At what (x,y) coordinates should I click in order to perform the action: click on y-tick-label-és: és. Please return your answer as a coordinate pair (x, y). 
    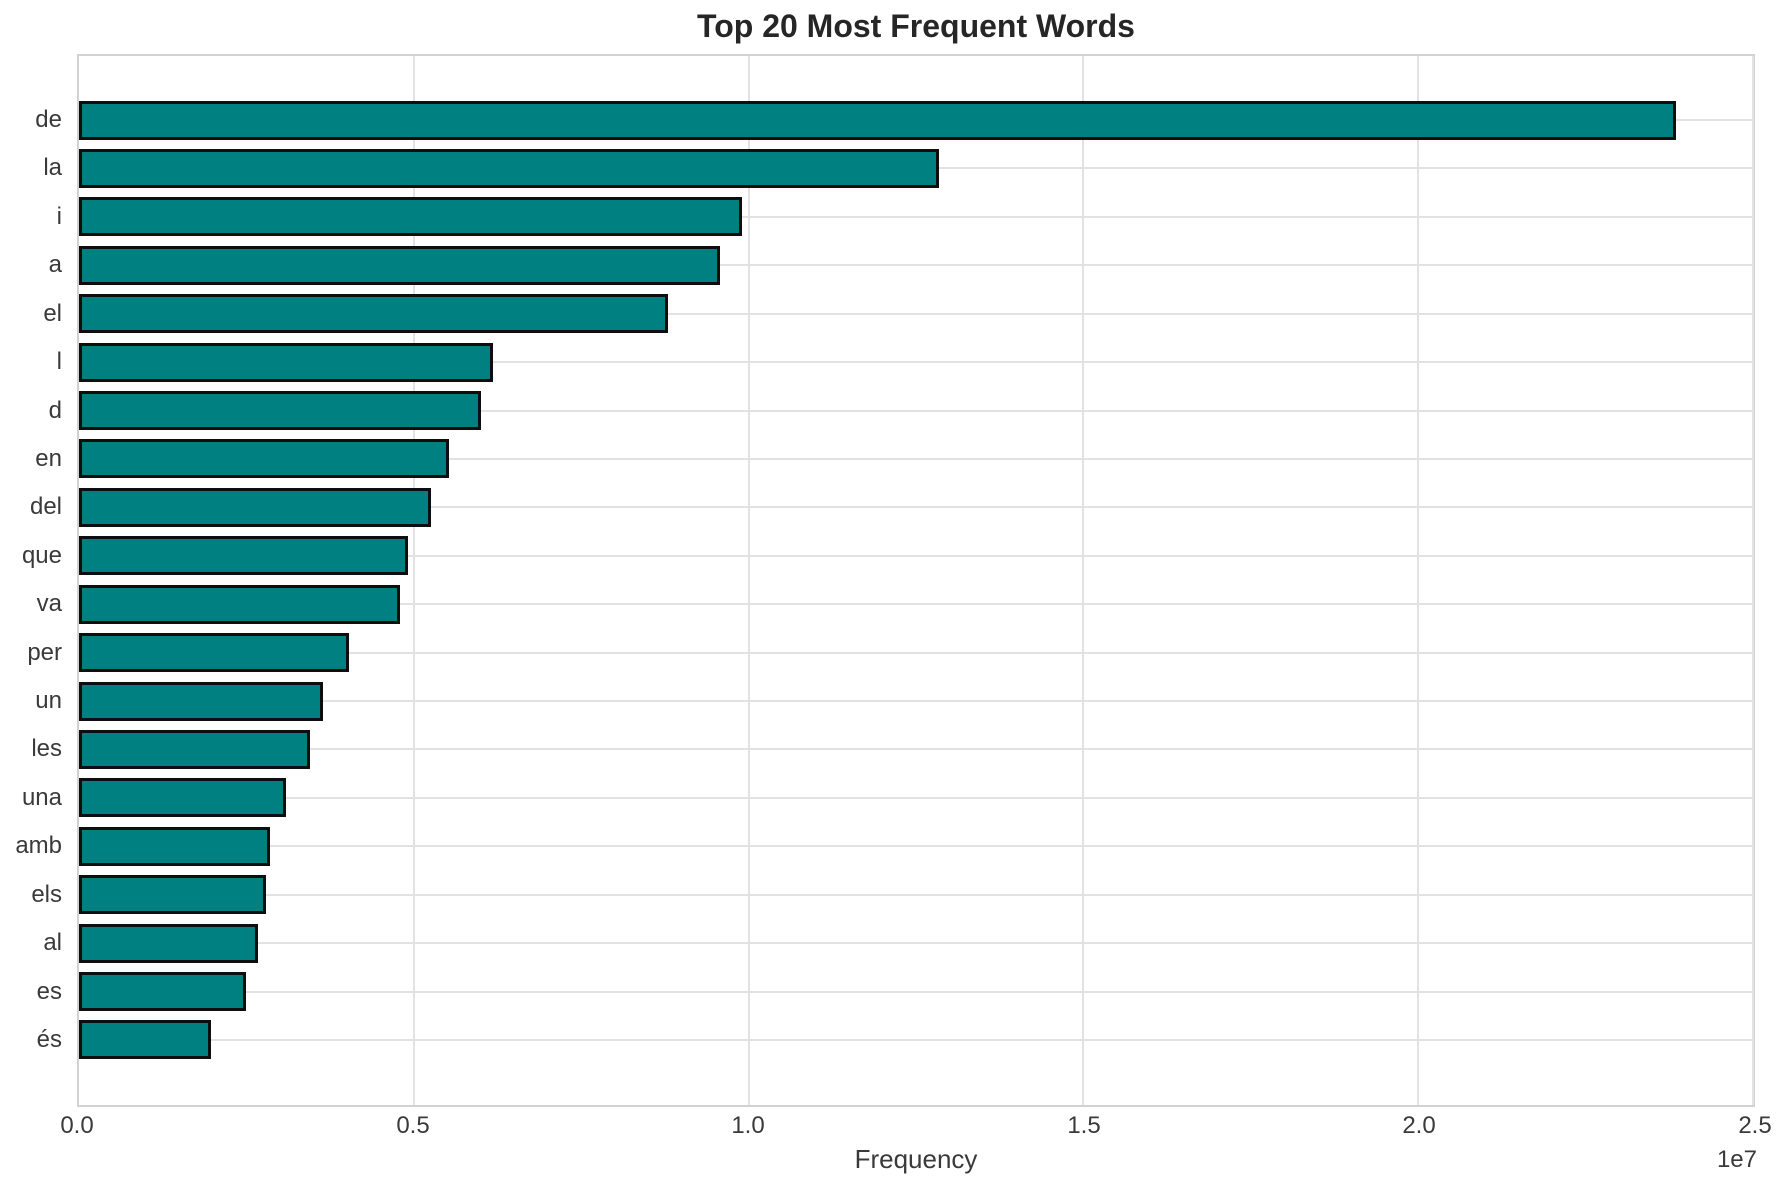
    Looking at the image, I should click on (49, 1039).